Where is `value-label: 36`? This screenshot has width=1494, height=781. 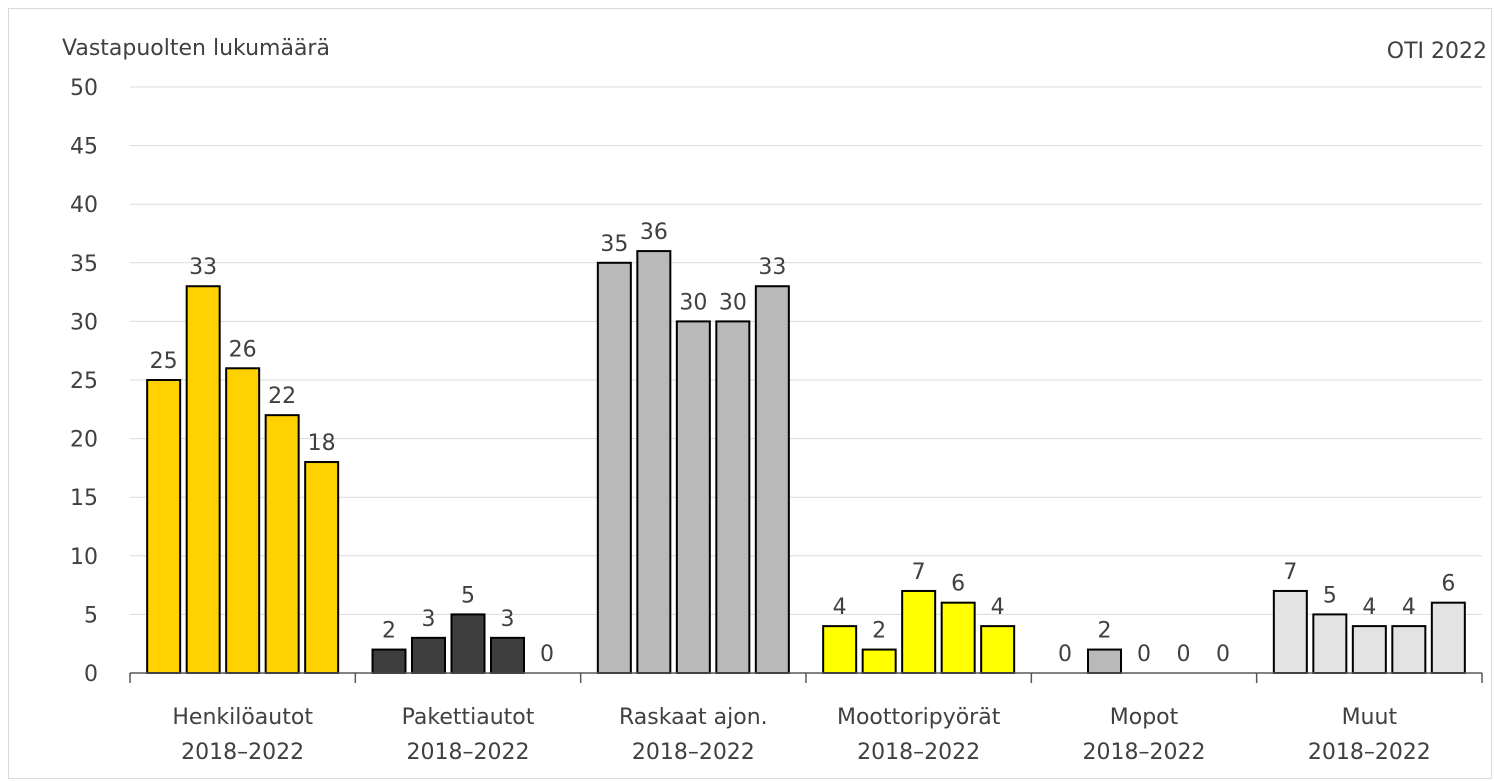
value-label: 36 is located at coordinates (654, 232).